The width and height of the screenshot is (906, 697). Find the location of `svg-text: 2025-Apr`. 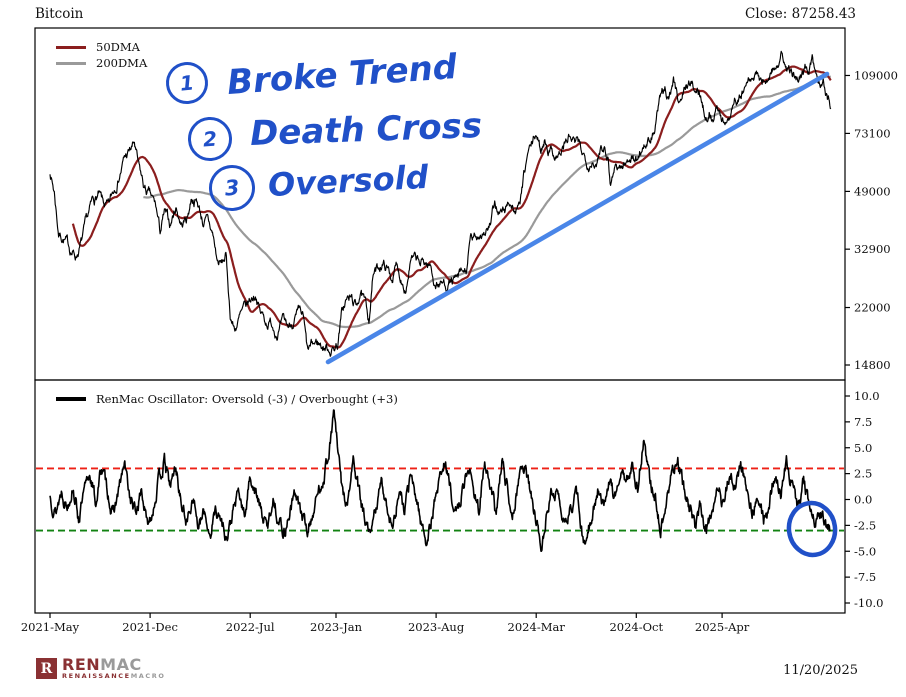

svg-text: 2025-Apr is located at coordinates (722, 627).